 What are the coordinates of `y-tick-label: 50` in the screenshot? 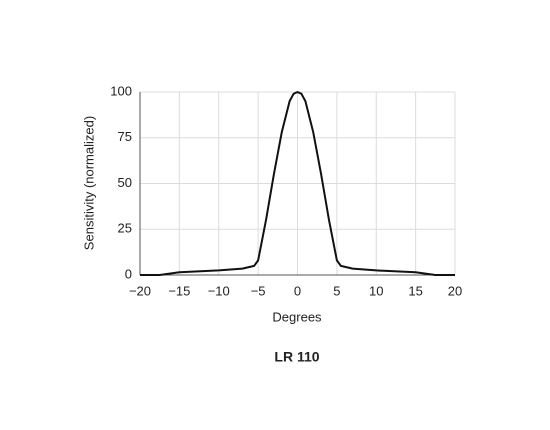 It's located at (125, 182).